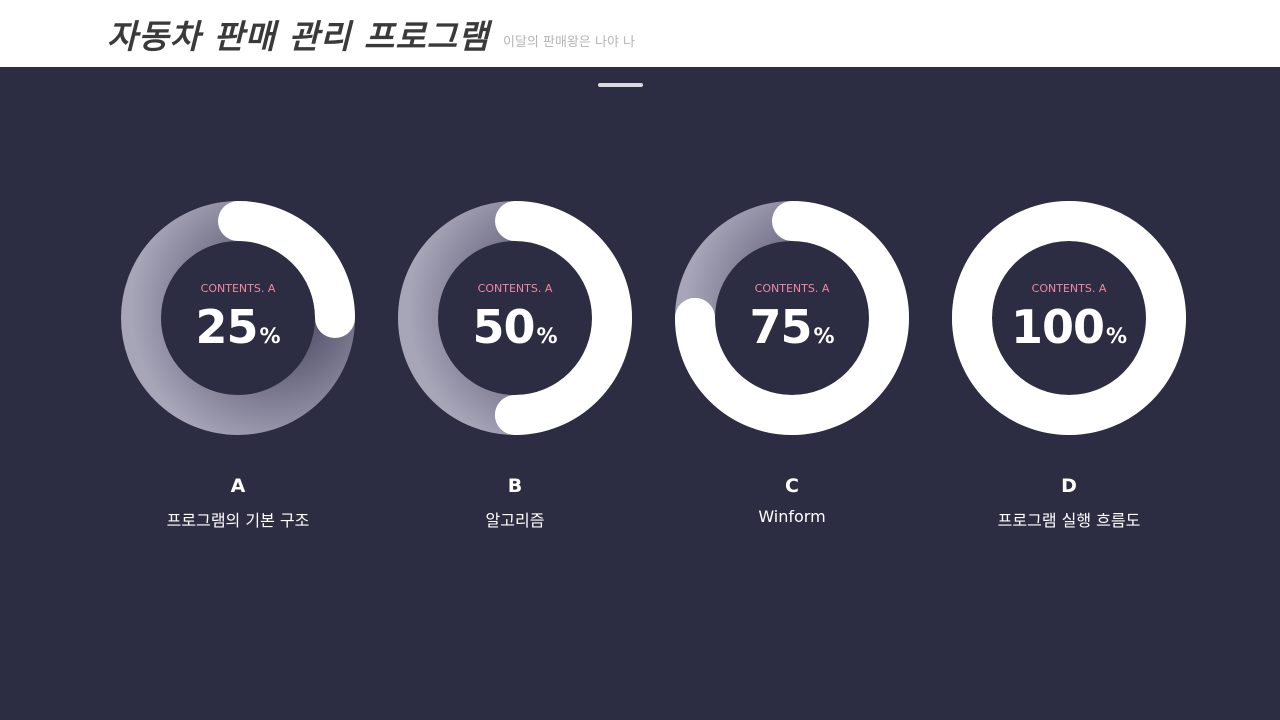 This screenshot has height=720, width=1280. I want to click on gauge-b-ring, so click(515, 318).